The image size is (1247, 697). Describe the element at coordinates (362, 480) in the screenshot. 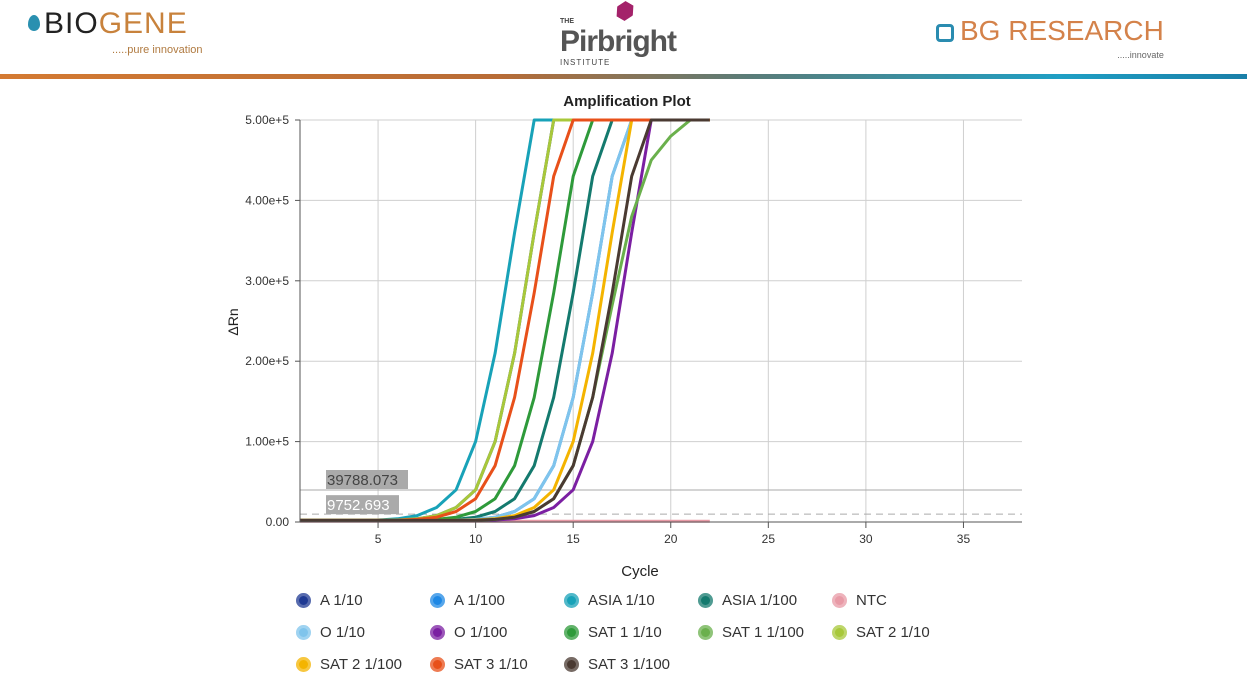

I see `threshold-label: 39788.073` at that location.